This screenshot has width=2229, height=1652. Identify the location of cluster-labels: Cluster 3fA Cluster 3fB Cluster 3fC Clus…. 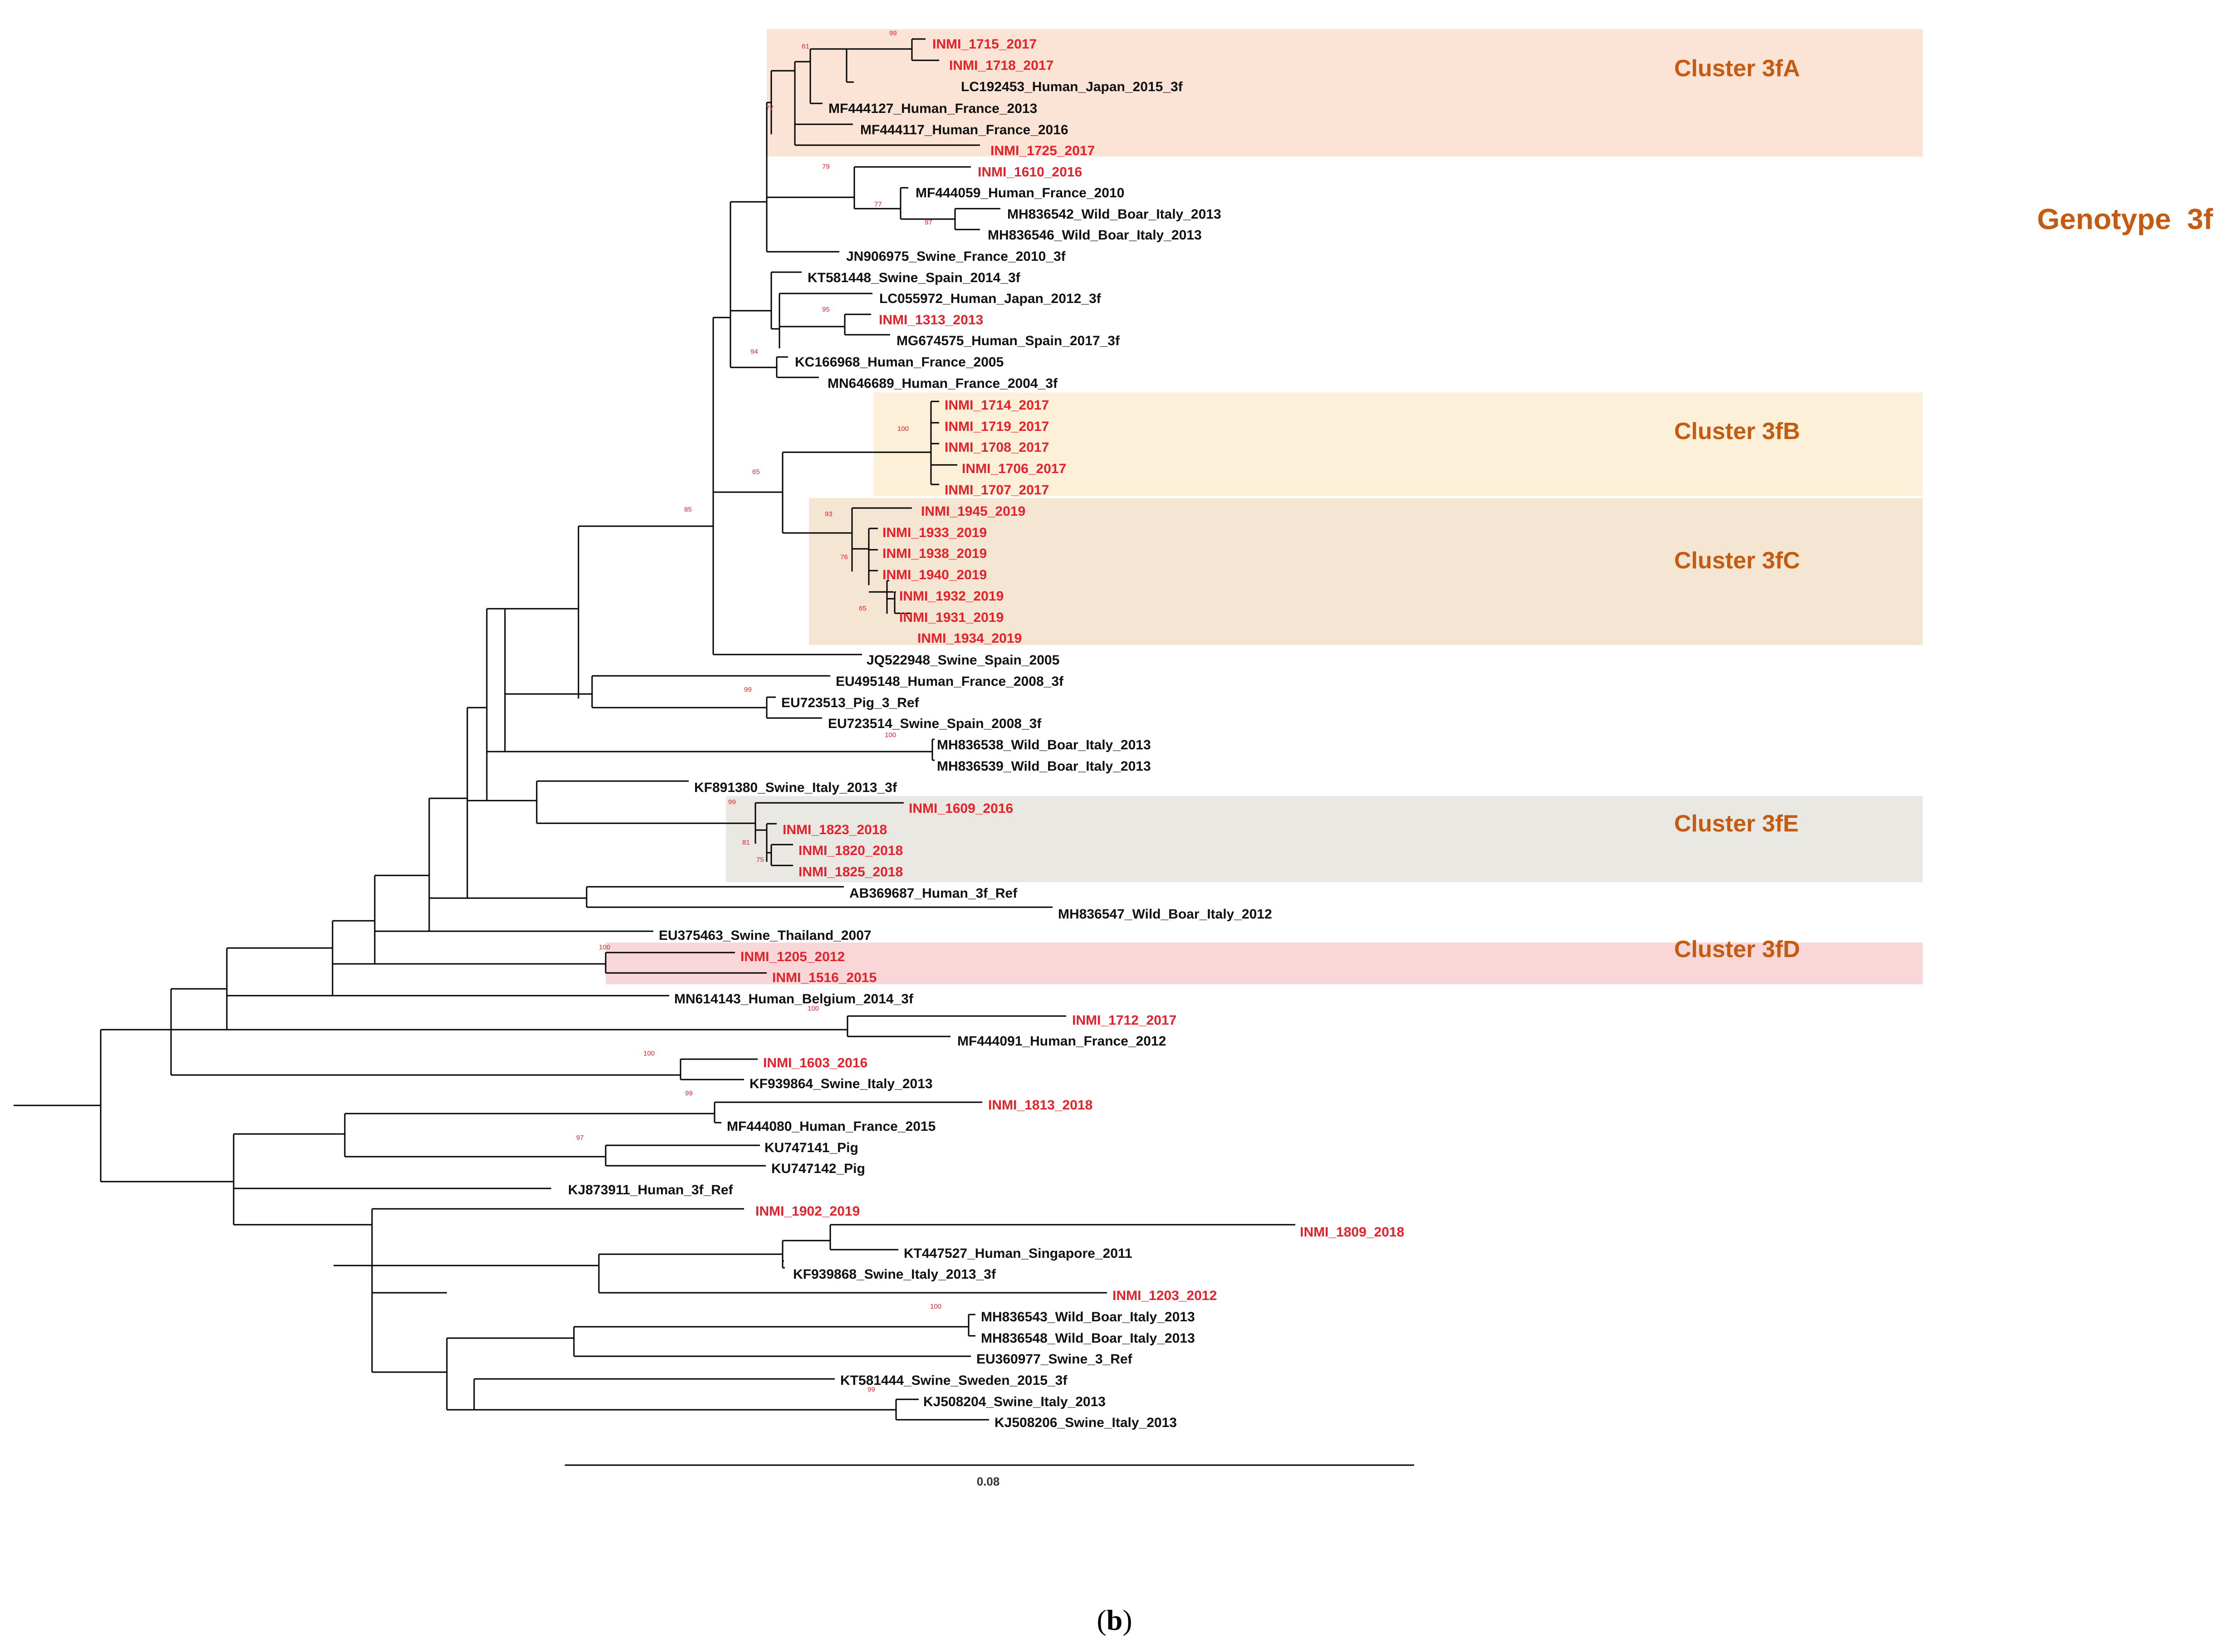
(1737, 509).